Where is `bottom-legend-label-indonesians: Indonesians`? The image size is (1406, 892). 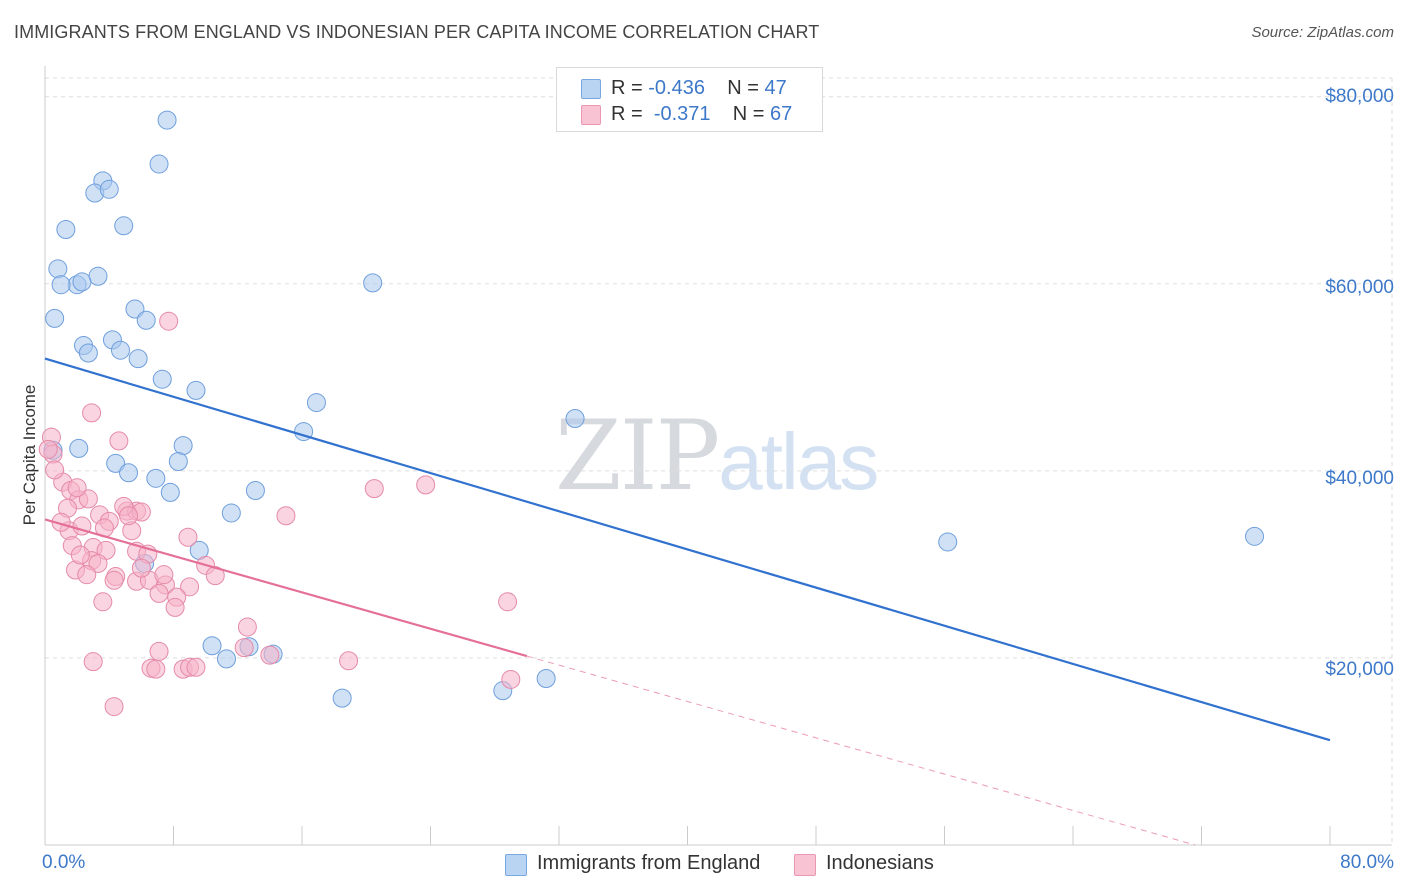 bottom-legend-label-indonesians: Indonesians is located at coordinates (880, 863).